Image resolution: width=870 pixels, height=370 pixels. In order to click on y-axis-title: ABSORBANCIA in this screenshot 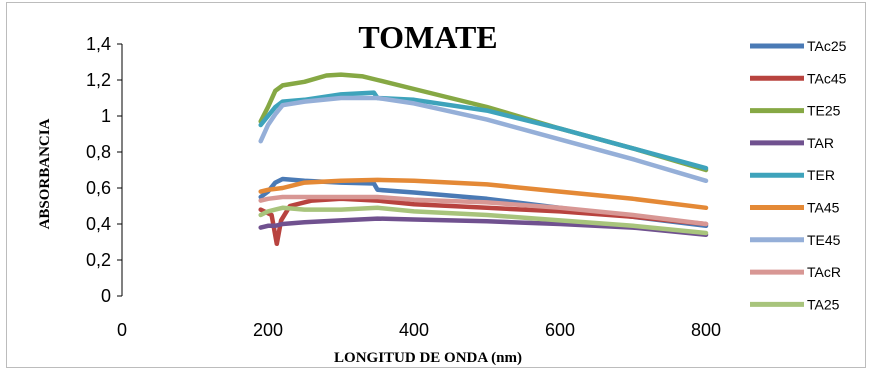, I will do `click(45, 173)`.